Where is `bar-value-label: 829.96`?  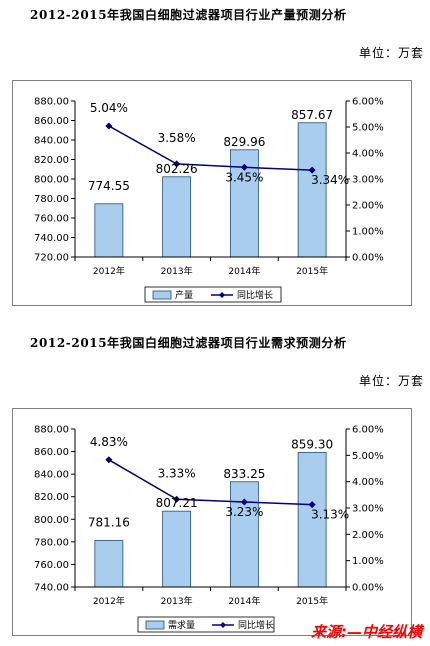
bar-value-label: 829.96 is located at coordinates (244, 142).